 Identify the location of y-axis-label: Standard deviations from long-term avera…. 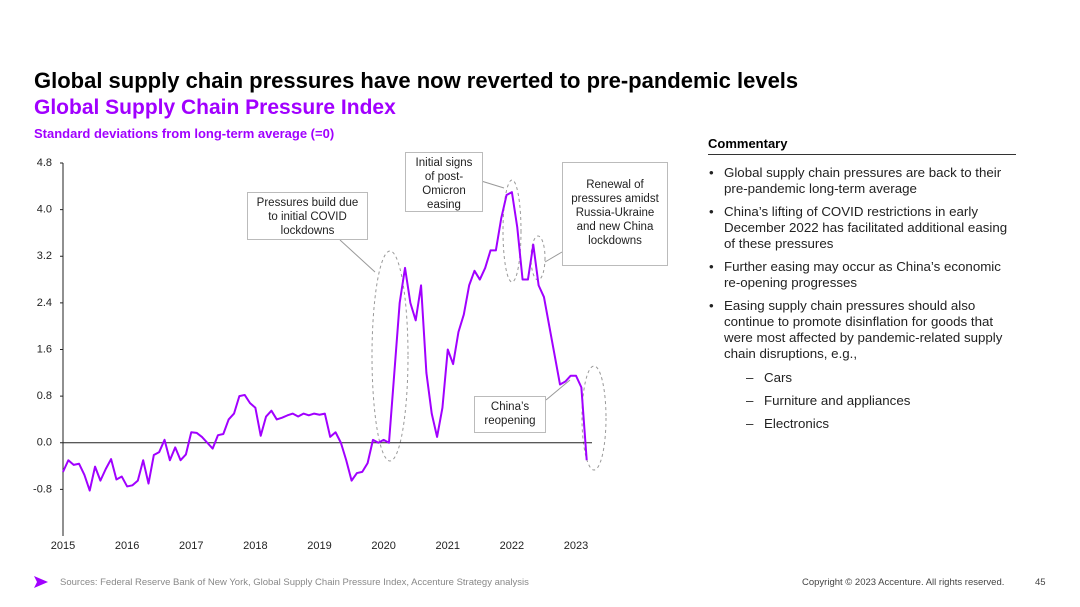
(184, 133).